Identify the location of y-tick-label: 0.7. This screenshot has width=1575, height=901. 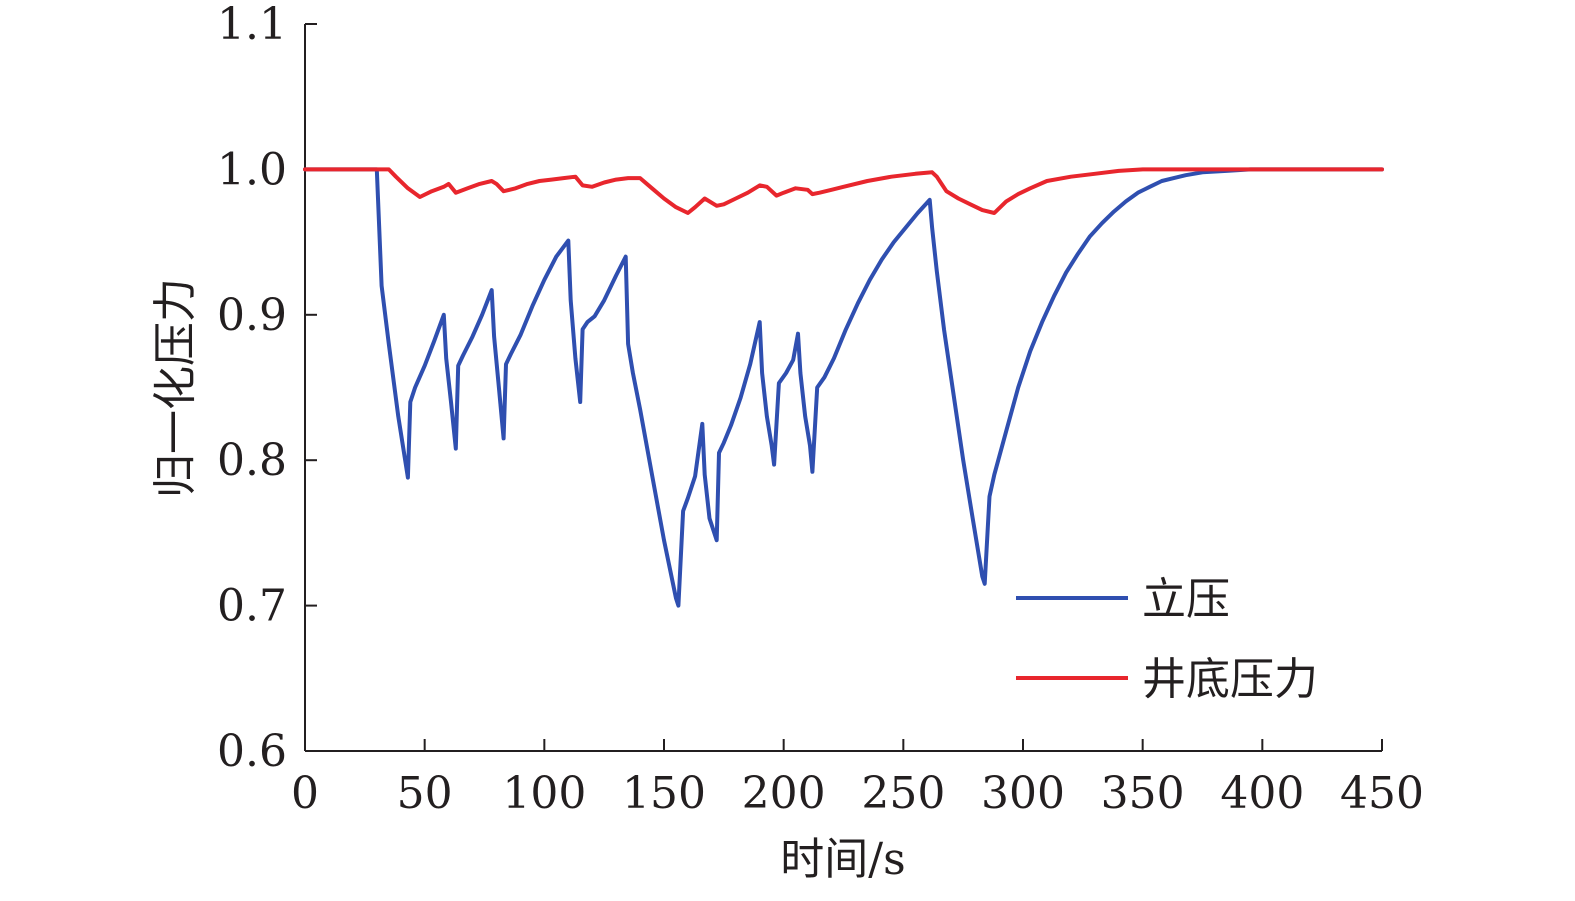
(252, 606).